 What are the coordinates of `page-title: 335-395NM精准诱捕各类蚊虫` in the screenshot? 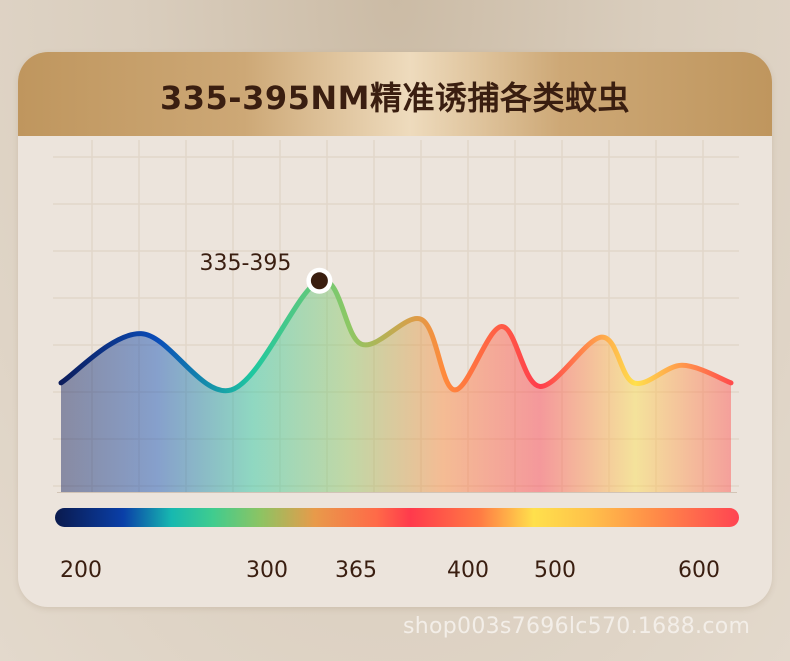 It's located at (394, 98).